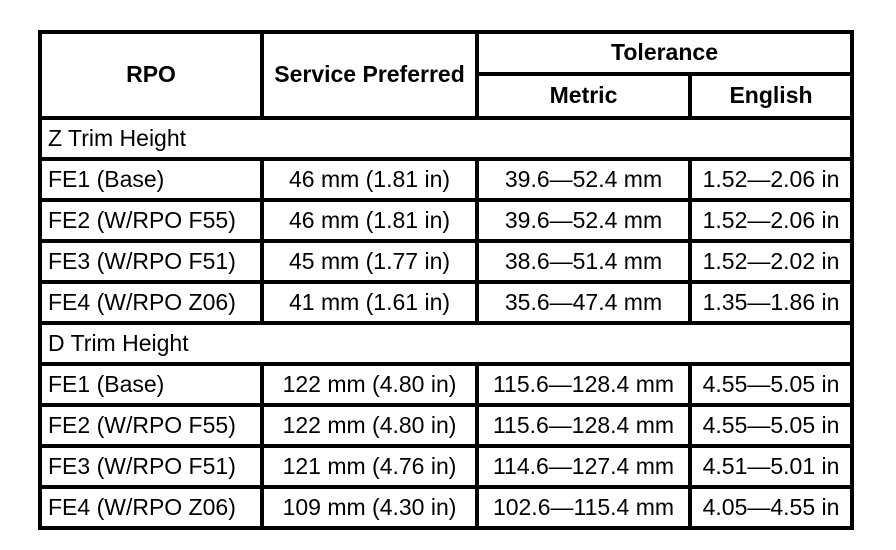 This screenshot has width=896, height=550. What do you see at coordinates (583, 302) in the screenshot?
I see `cell-metric: 35.6—47.4 mm` at bounding box center [583, 302].